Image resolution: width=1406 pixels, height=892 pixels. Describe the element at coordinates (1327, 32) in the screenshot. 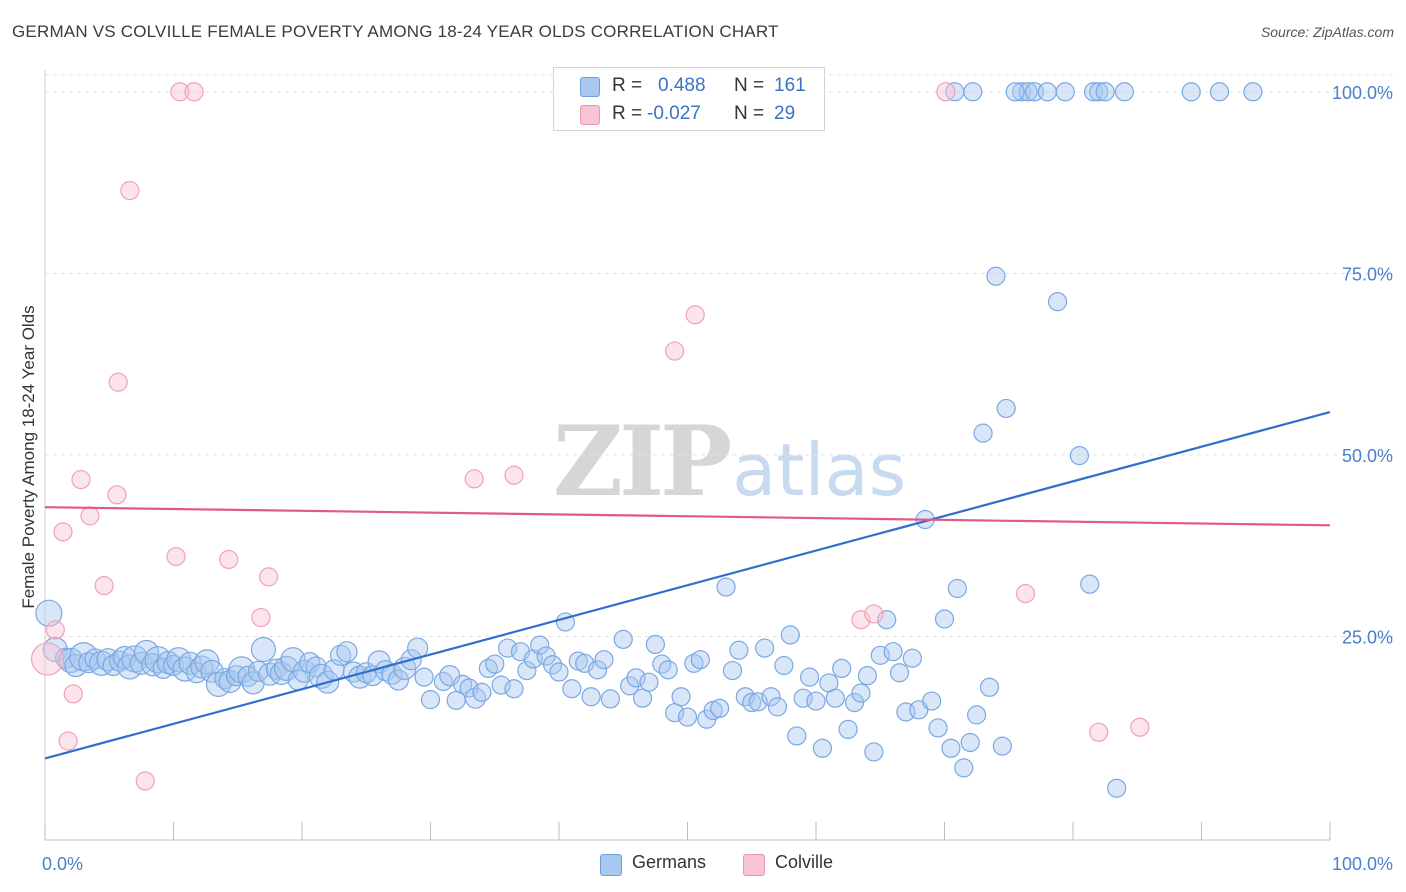

I see `source-label: Source: ZipAtlas.com` at that location.